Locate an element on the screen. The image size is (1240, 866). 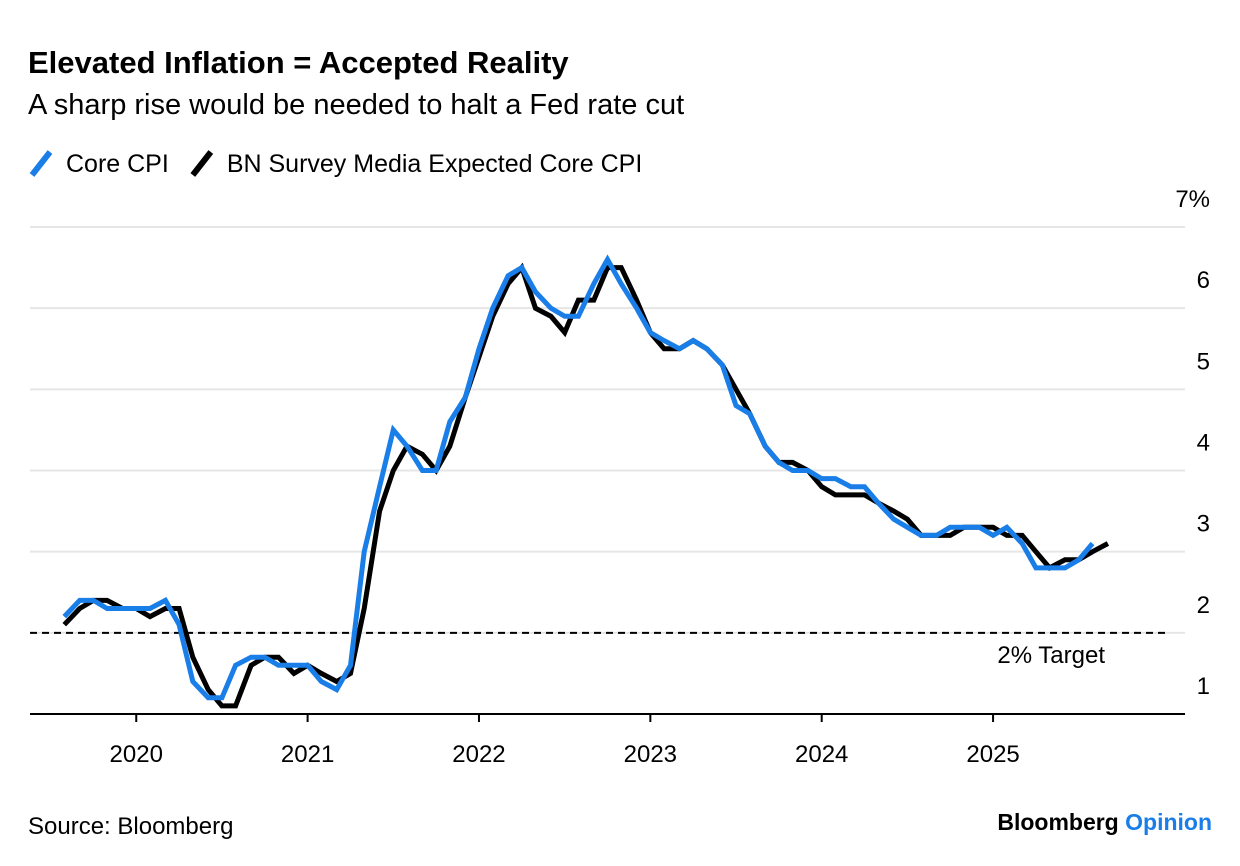
y-tick-label: 5 is located at coordinates (1203, 361).